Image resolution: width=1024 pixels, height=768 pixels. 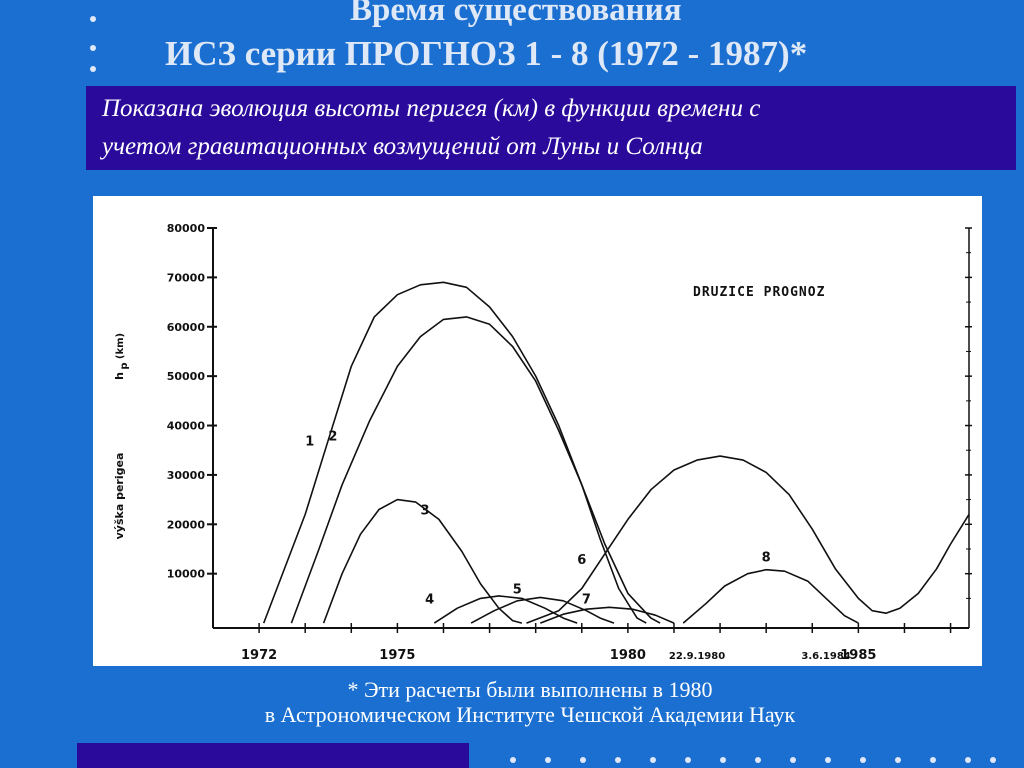 What do you see at coordinates (186, 426) in the screenshot?
I see `y-tick-label: 40000` at bounding box center [186, 426].